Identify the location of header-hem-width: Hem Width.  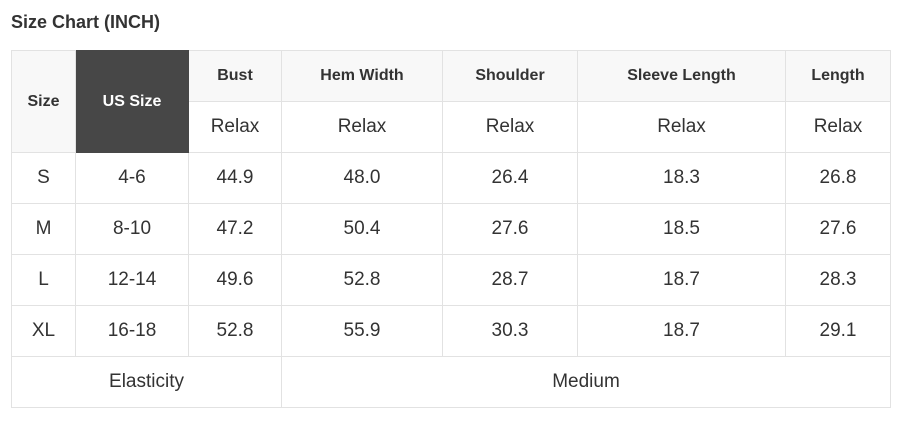
(362, 76).